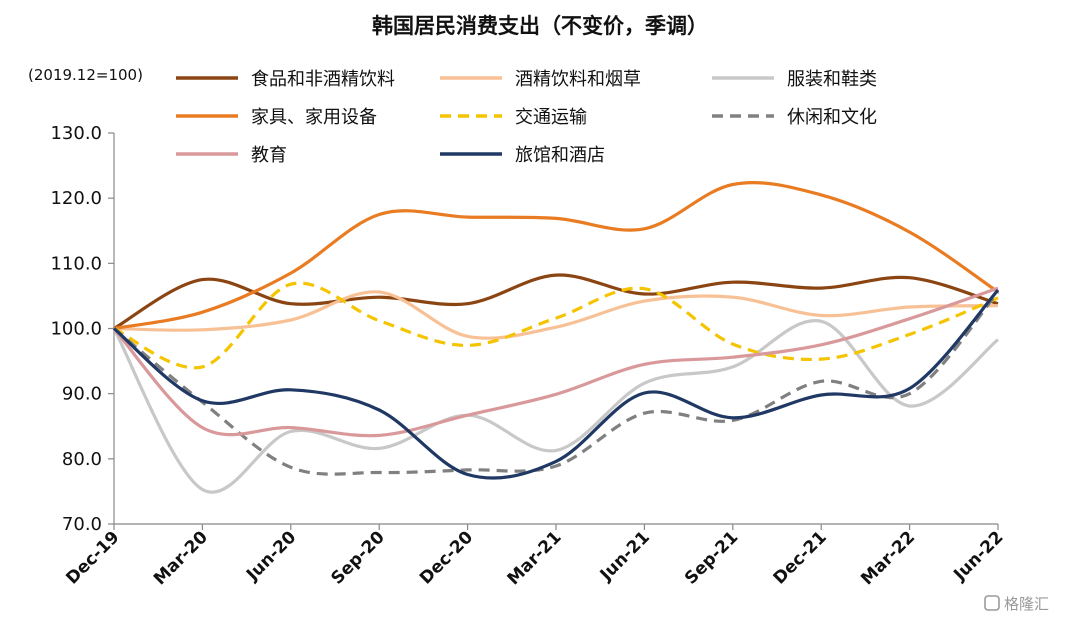 Image resolution: width=1080 pixels, height=624 pixels. Describe the element at coordinates (181, 558) in the screenshot. I see `x-tick-label: Mar-20` at that location.